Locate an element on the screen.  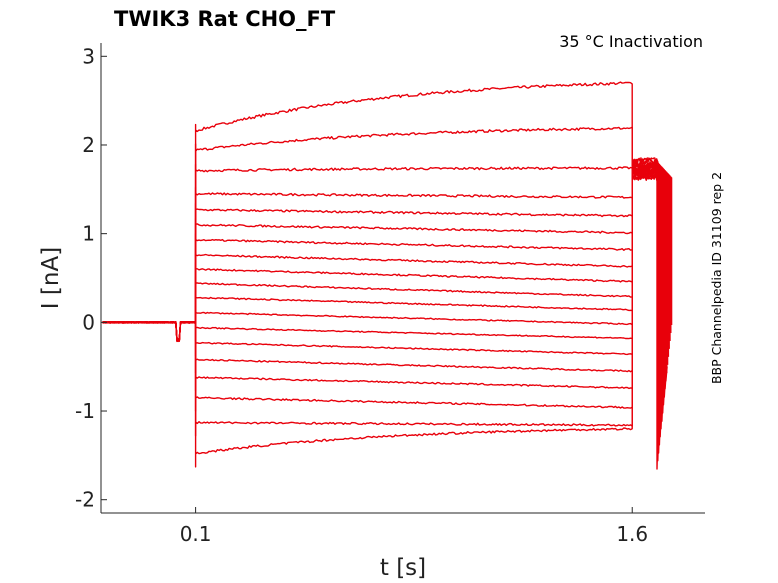
x-tick-label: 1.6 is located at coordinates (632, 534).